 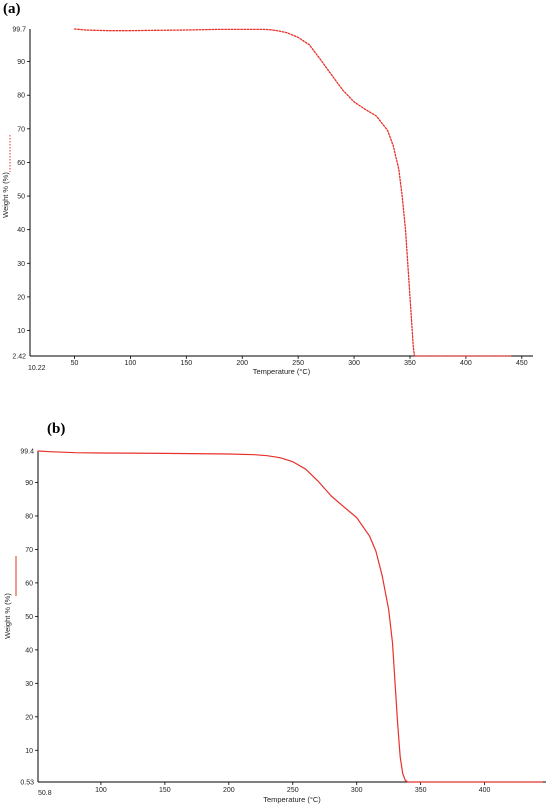 What do you see at coordinates (12, 9) in the screenshot?
I see `panel-label-a: (a)` at bounding box center [12, 9].